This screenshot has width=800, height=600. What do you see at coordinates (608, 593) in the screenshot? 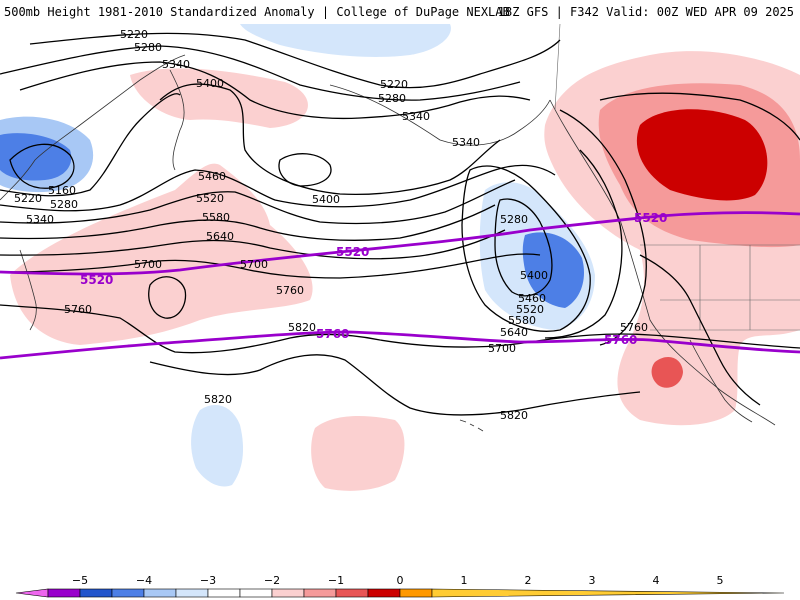
I see `colorbar-arrow-right` at bounding box center [608, 593].